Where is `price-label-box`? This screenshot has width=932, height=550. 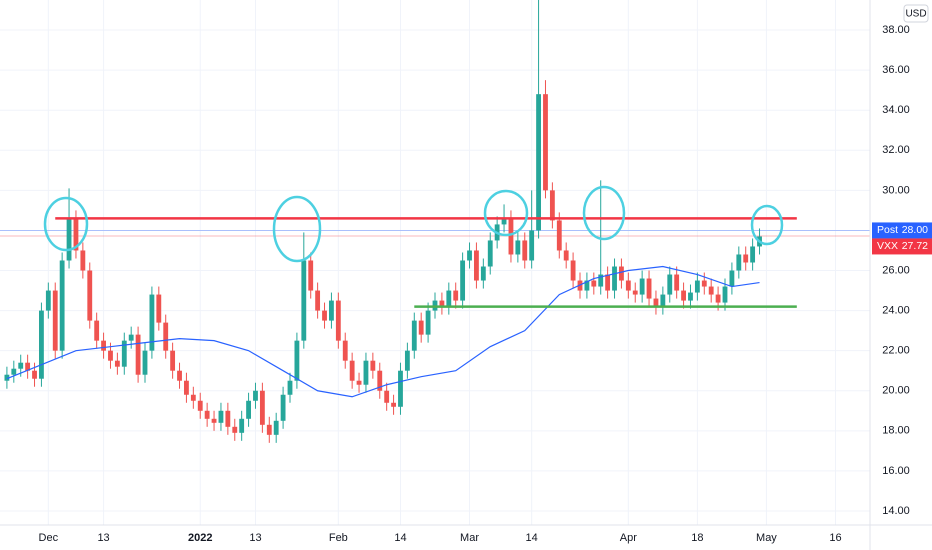
price-label-box is located at coordinates (902, 246).